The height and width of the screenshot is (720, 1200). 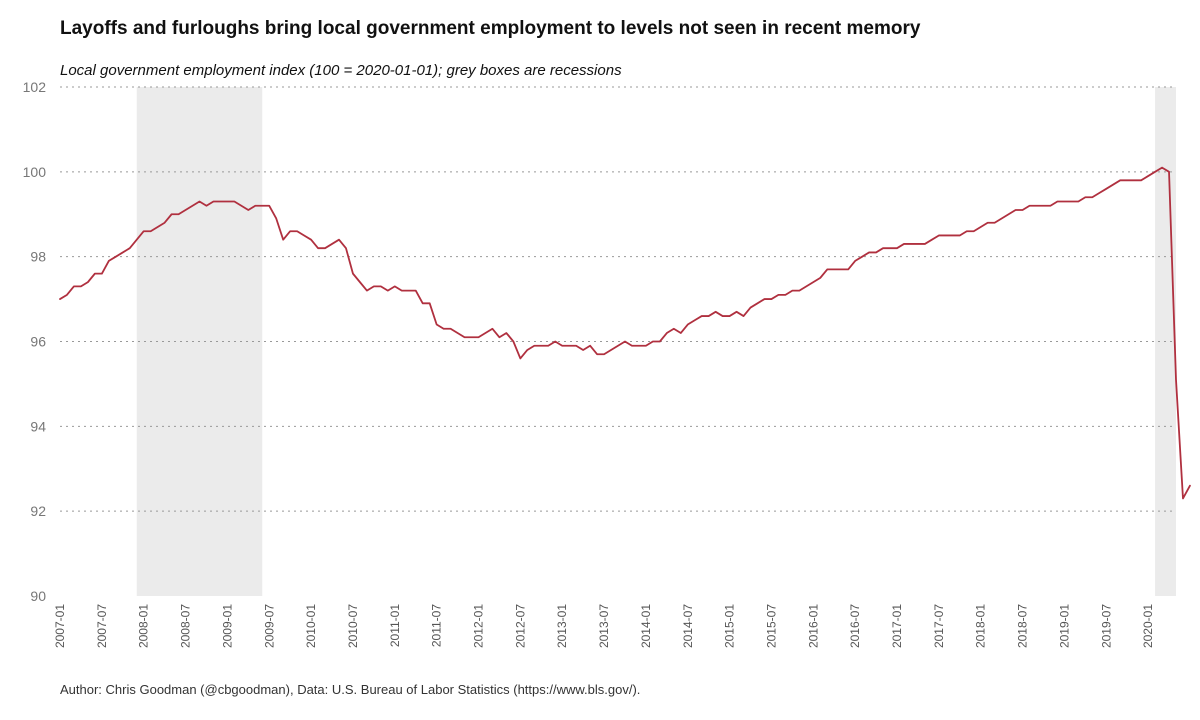 I want to click on x-tick-label: 2013-07, so click(x=604, y=626).